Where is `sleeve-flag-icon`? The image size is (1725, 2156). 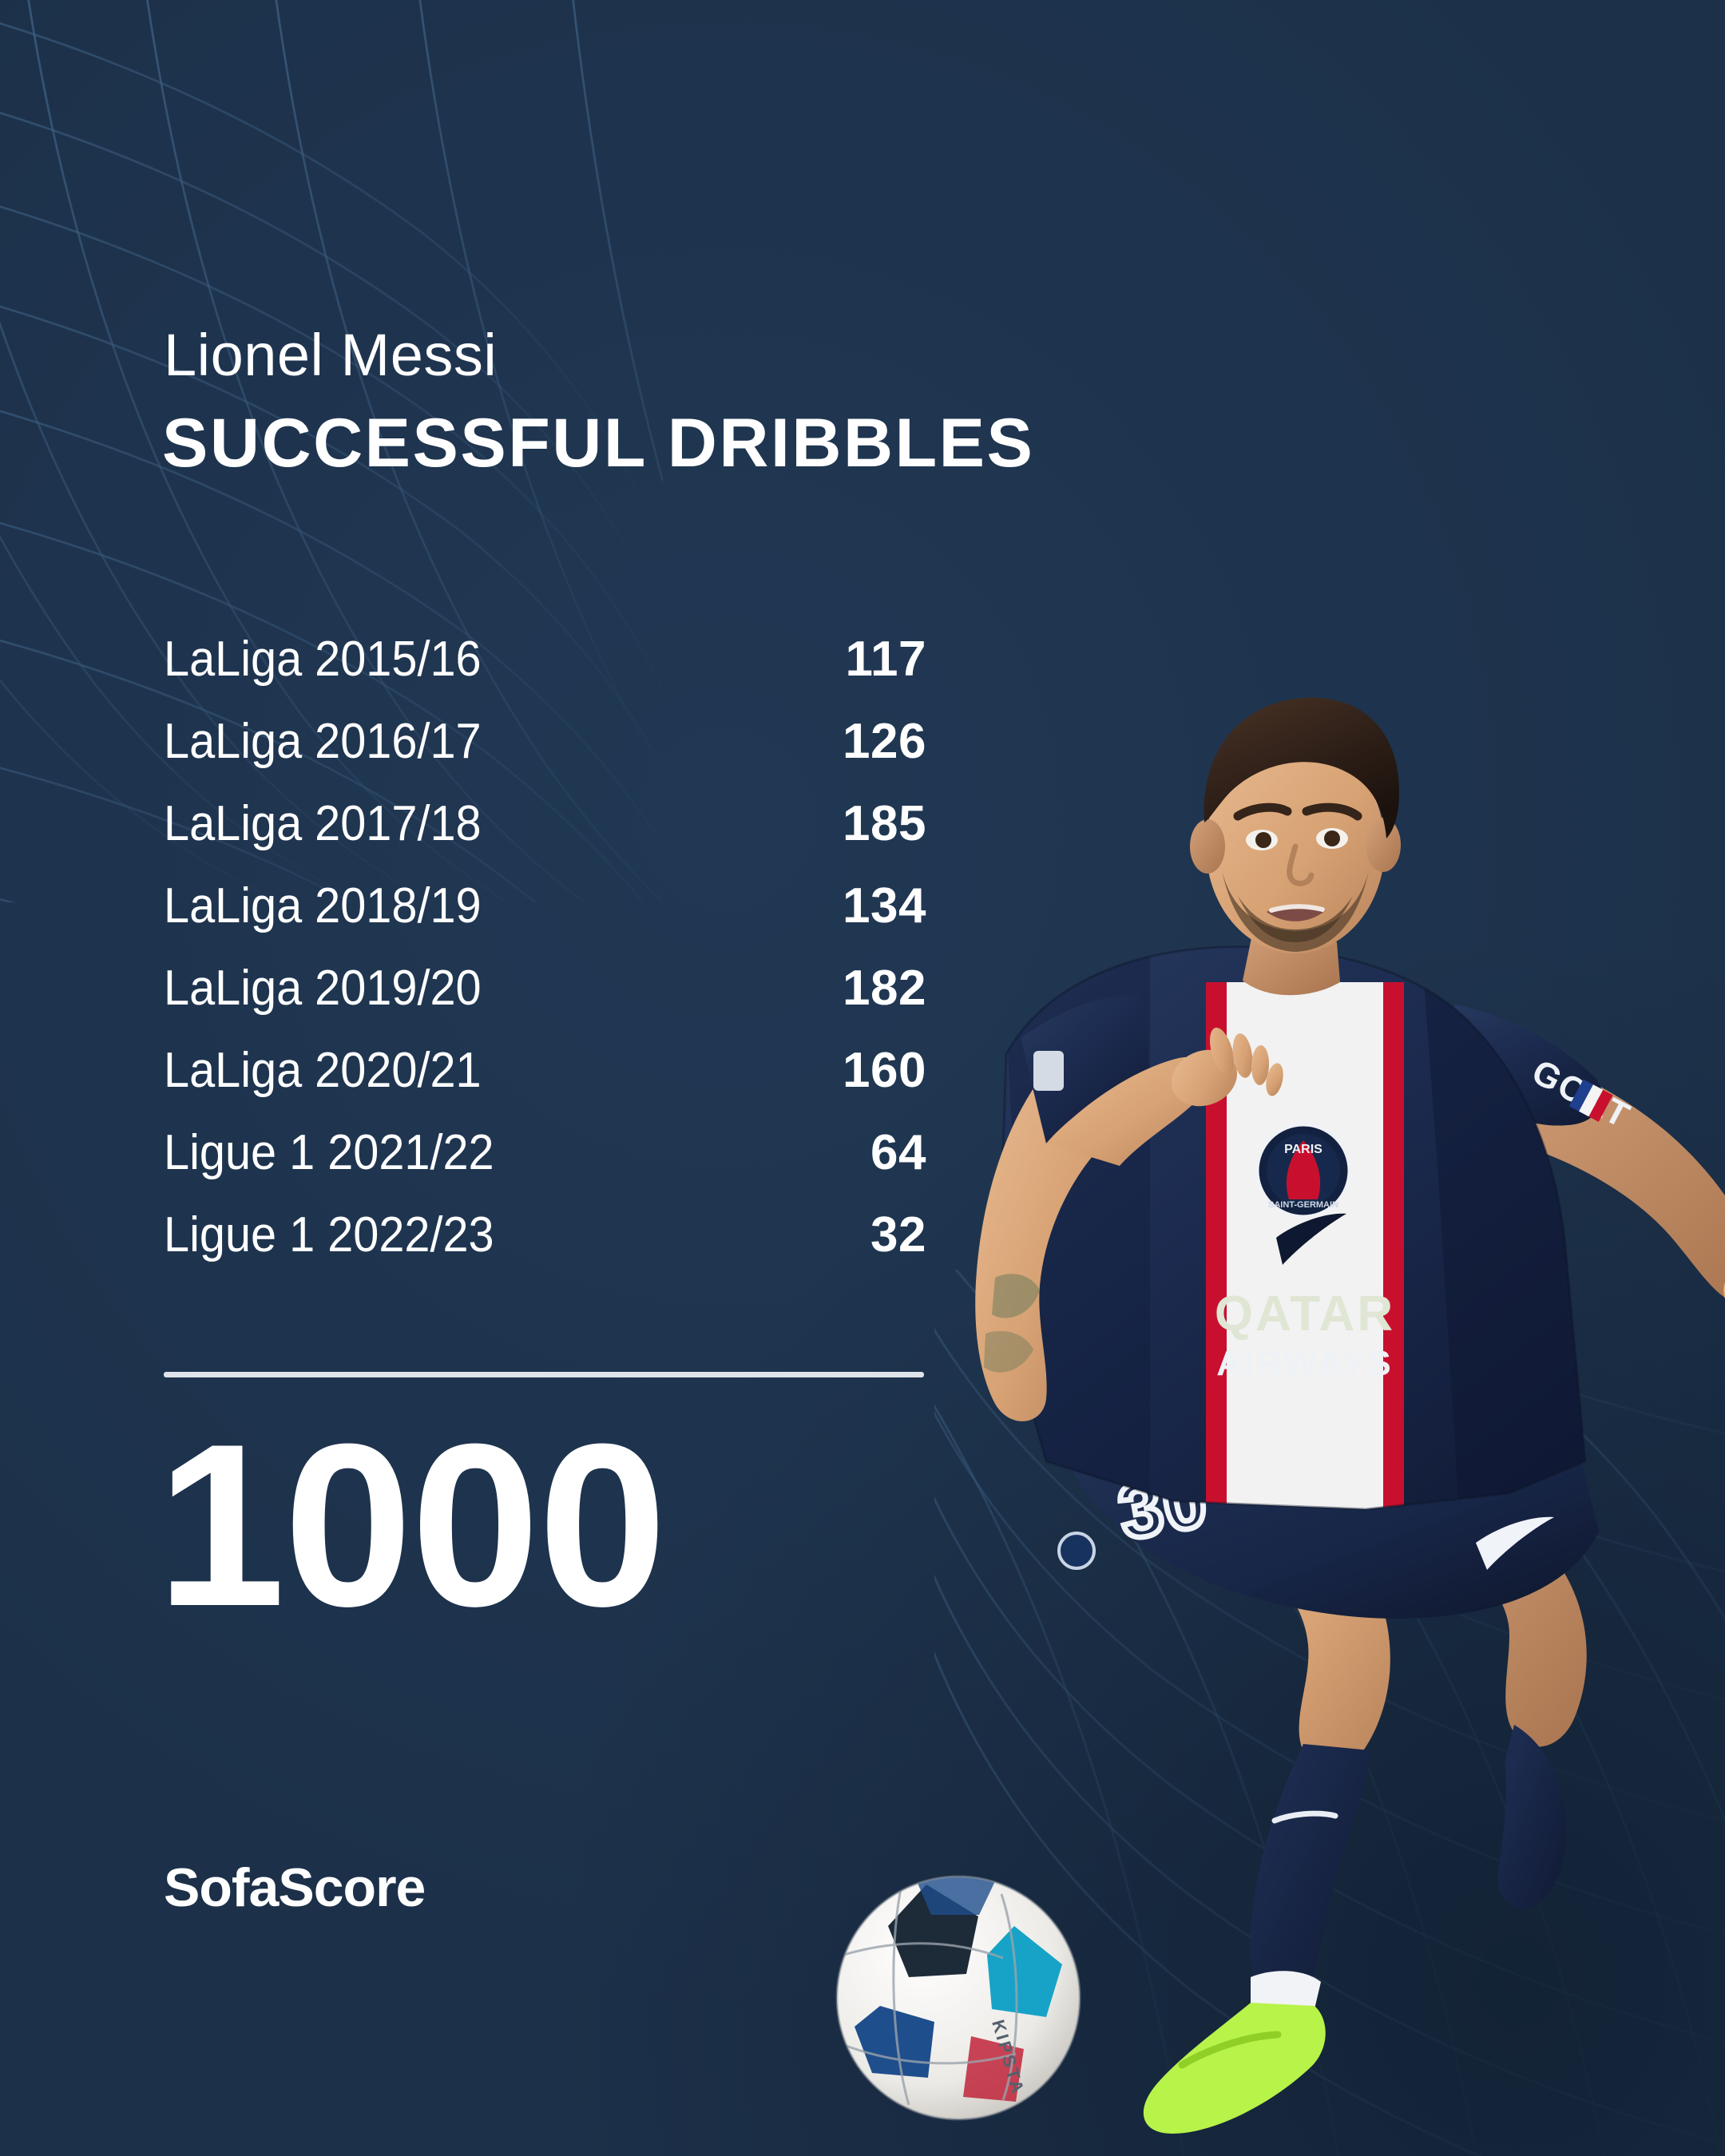 sleeve-flag-icon is located at coordinates (1591, 1100).